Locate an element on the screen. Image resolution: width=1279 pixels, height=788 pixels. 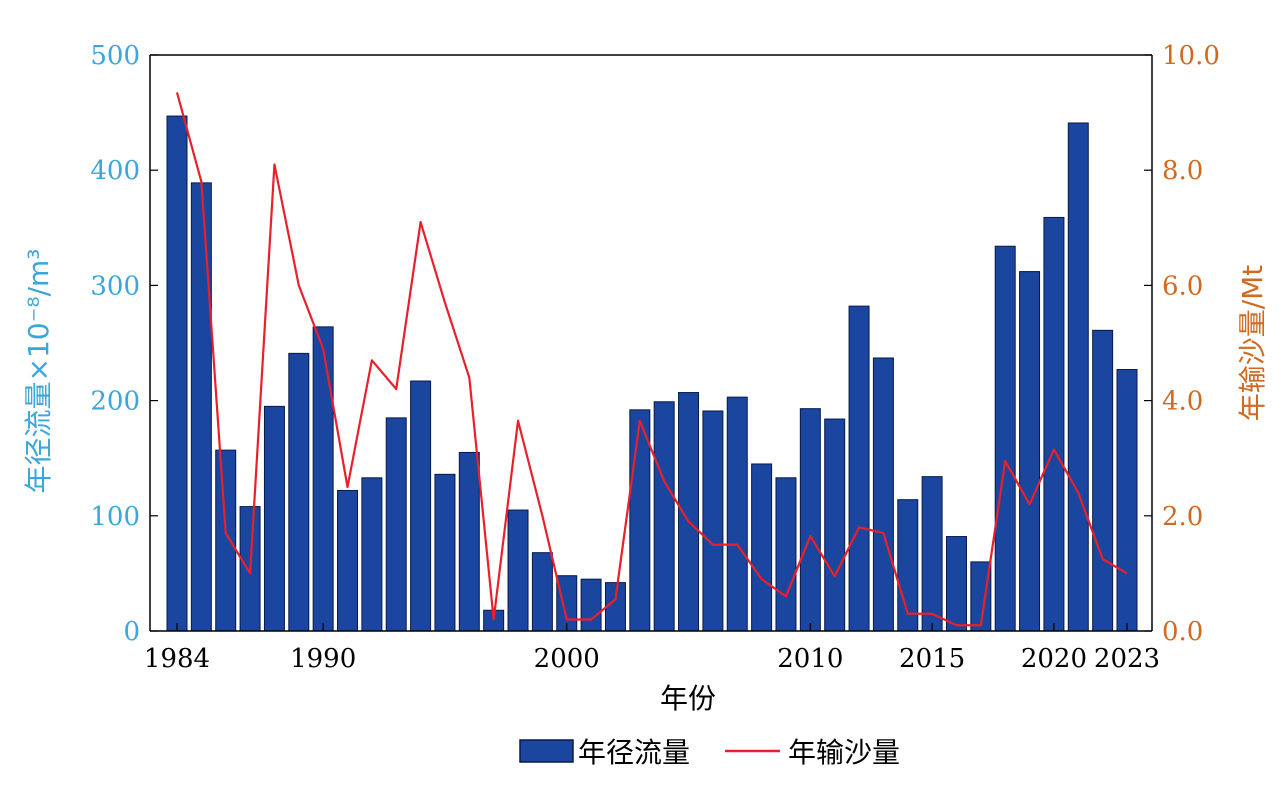
legend: 年径流量 年输沙量 is located at coordinates (709, 752).